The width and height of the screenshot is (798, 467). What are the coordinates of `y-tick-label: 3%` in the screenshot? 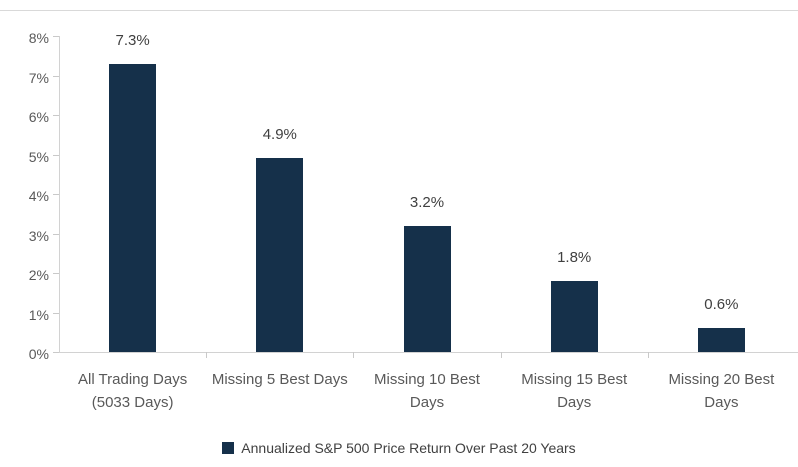 It's located at (38, 235).